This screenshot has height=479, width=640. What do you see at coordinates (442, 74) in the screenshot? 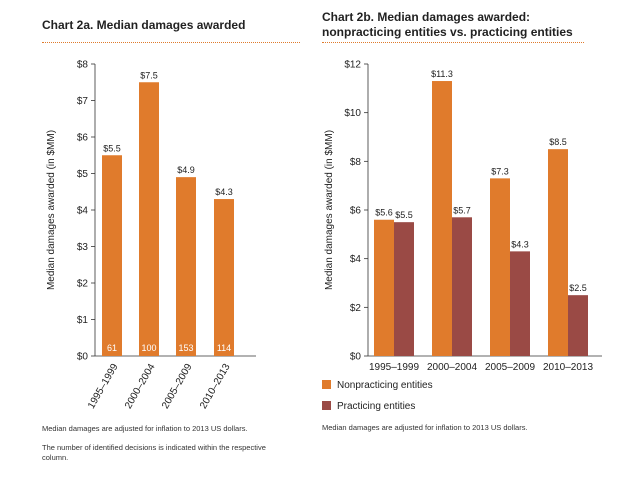
I see `bar-value-label: $11.3` at bounding box center [442, 74].